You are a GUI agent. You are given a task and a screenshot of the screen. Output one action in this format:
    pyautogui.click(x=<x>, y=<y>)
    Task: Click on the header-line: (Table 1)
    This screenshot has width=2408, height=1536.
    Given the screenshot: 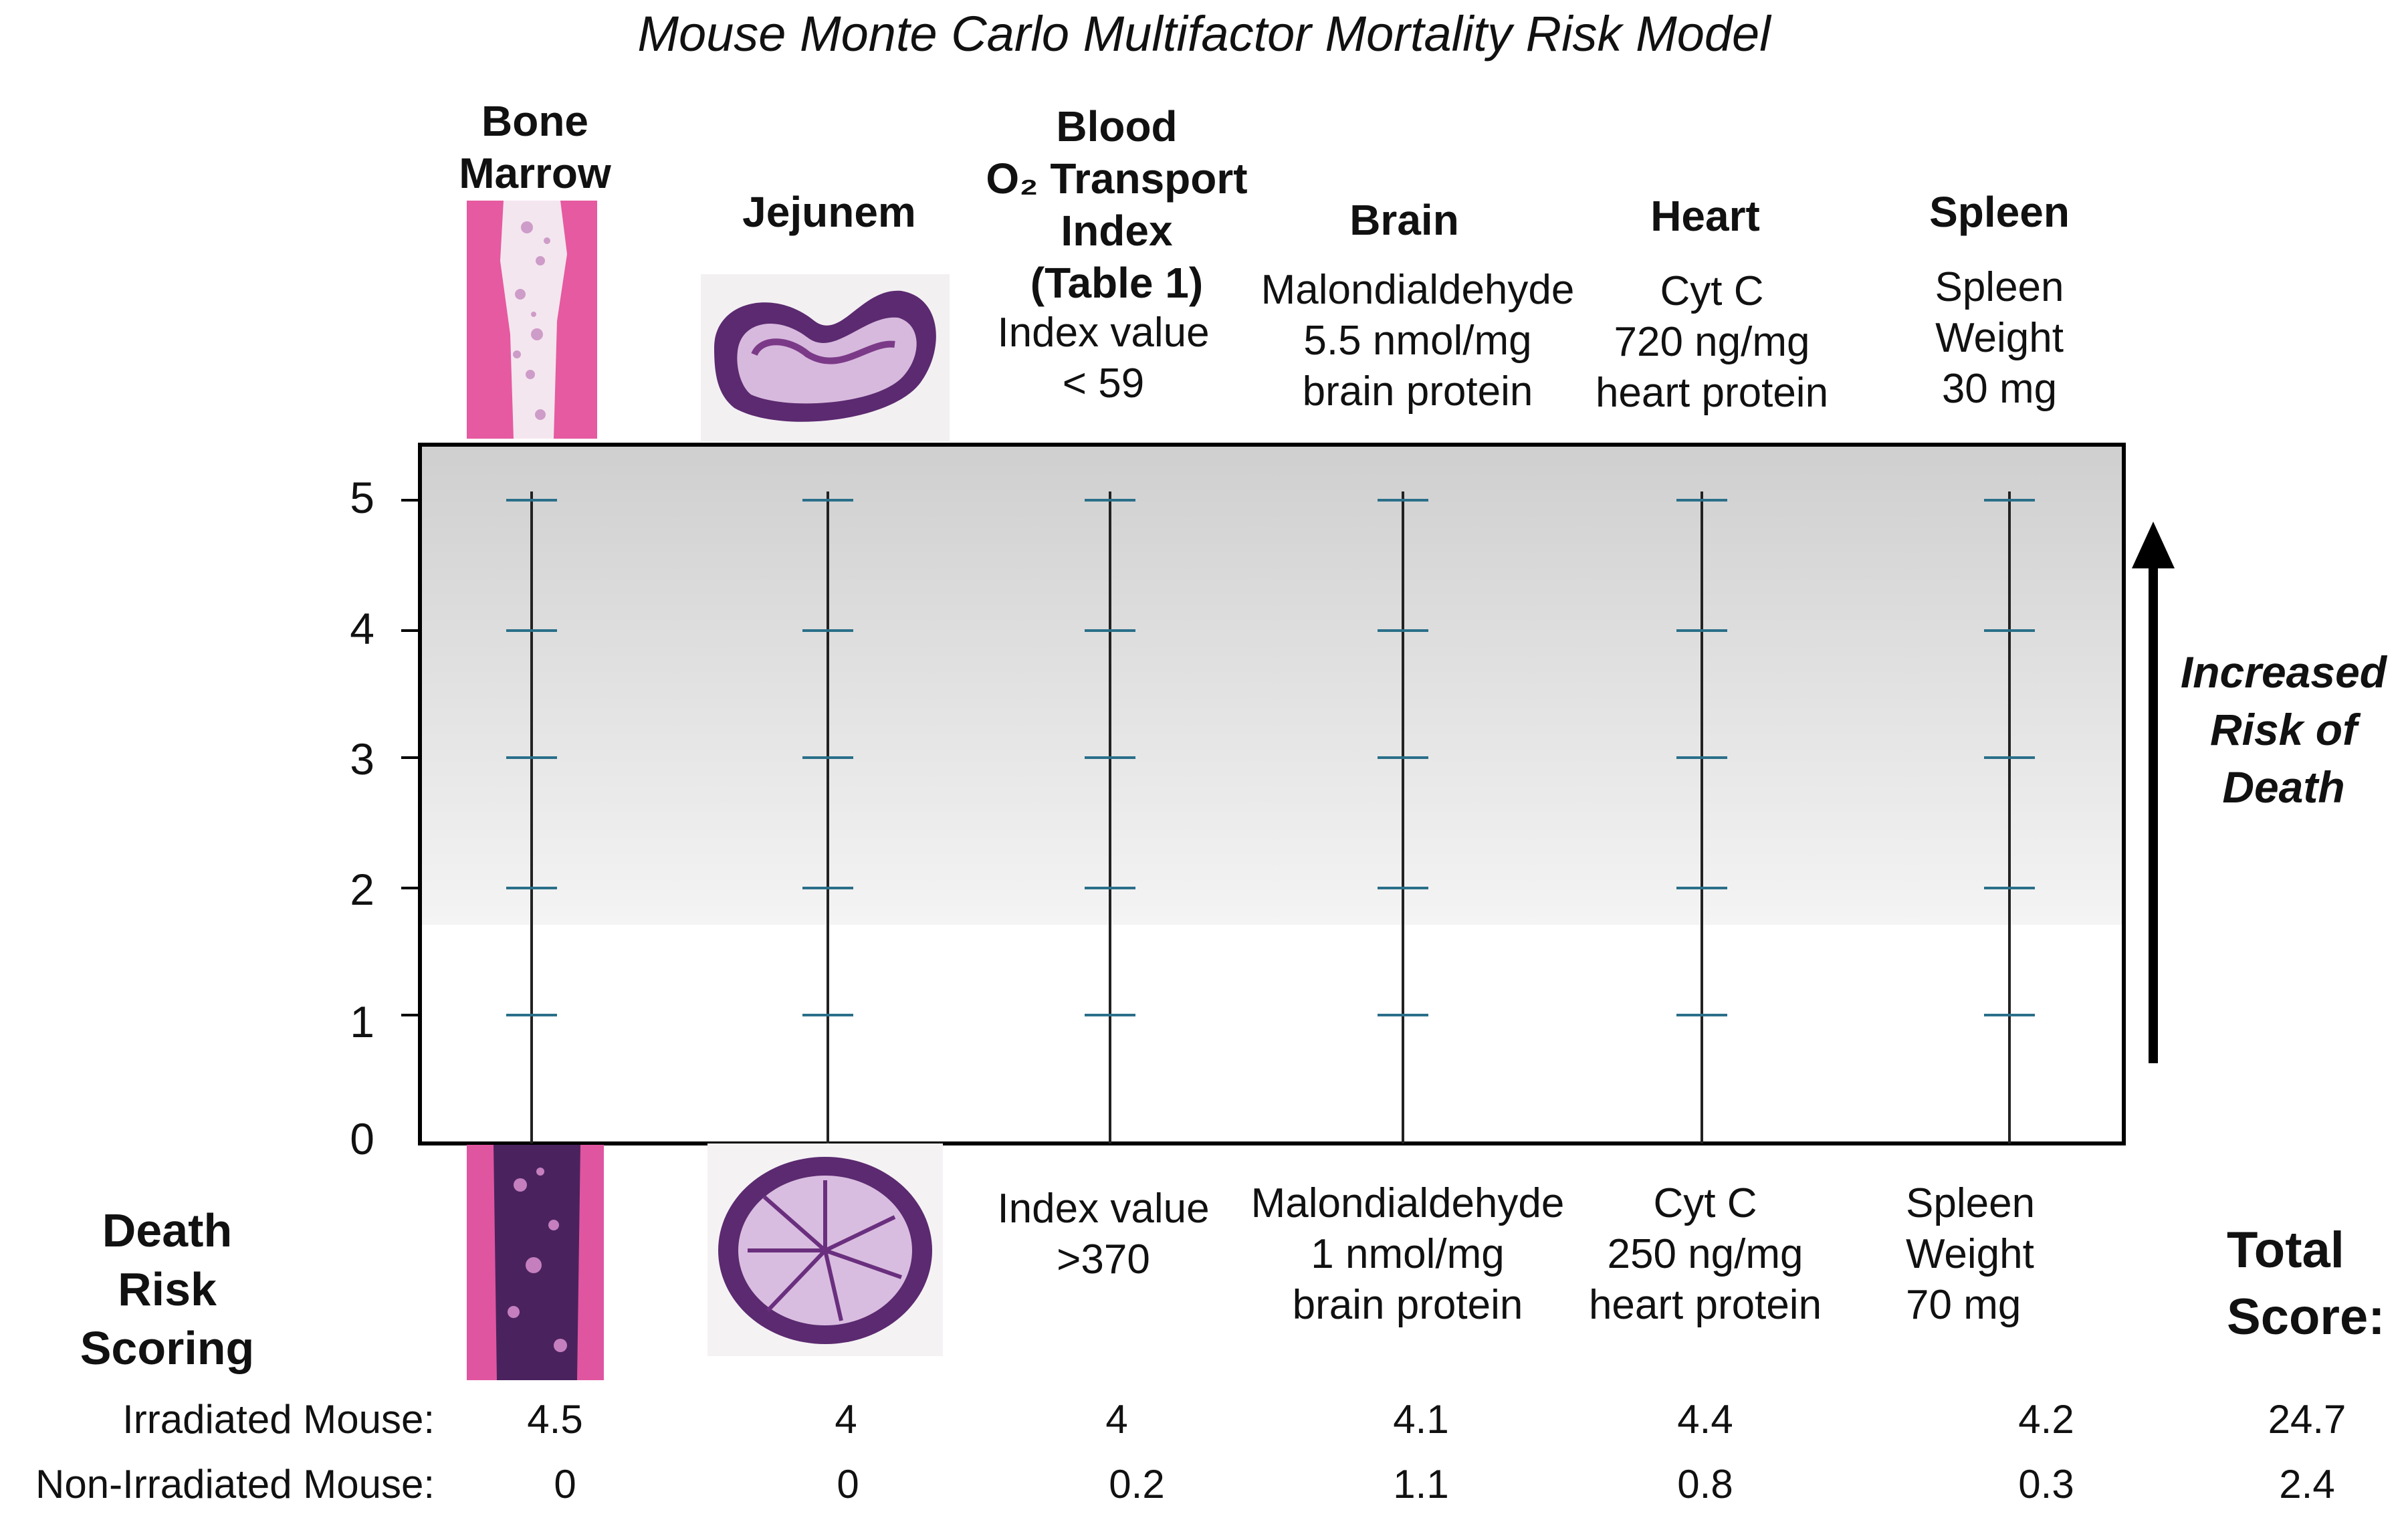 What is the action you would take?
    pyautogui.click(x=1117, y=283)
    